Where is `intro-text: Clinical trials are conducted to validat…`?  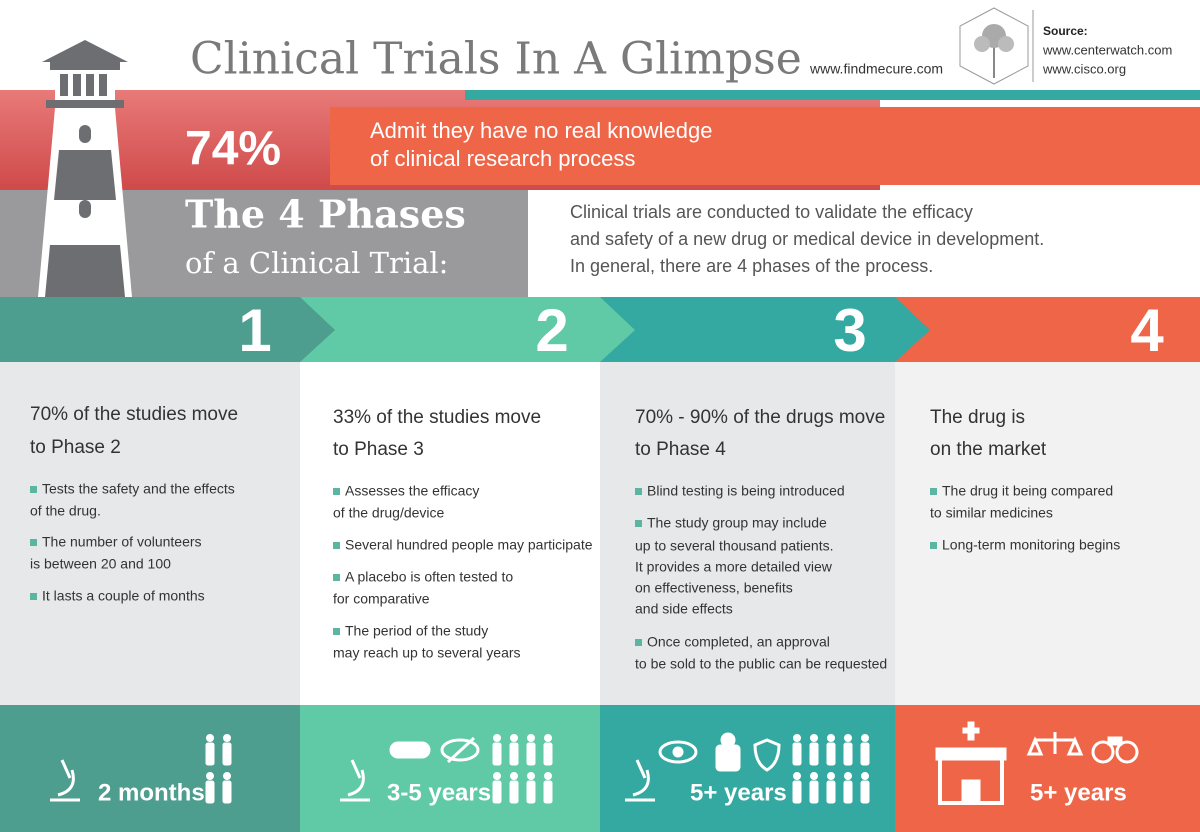
intro-text: Clinical trials are conducted to validat… is located at coordinates (771, 212).